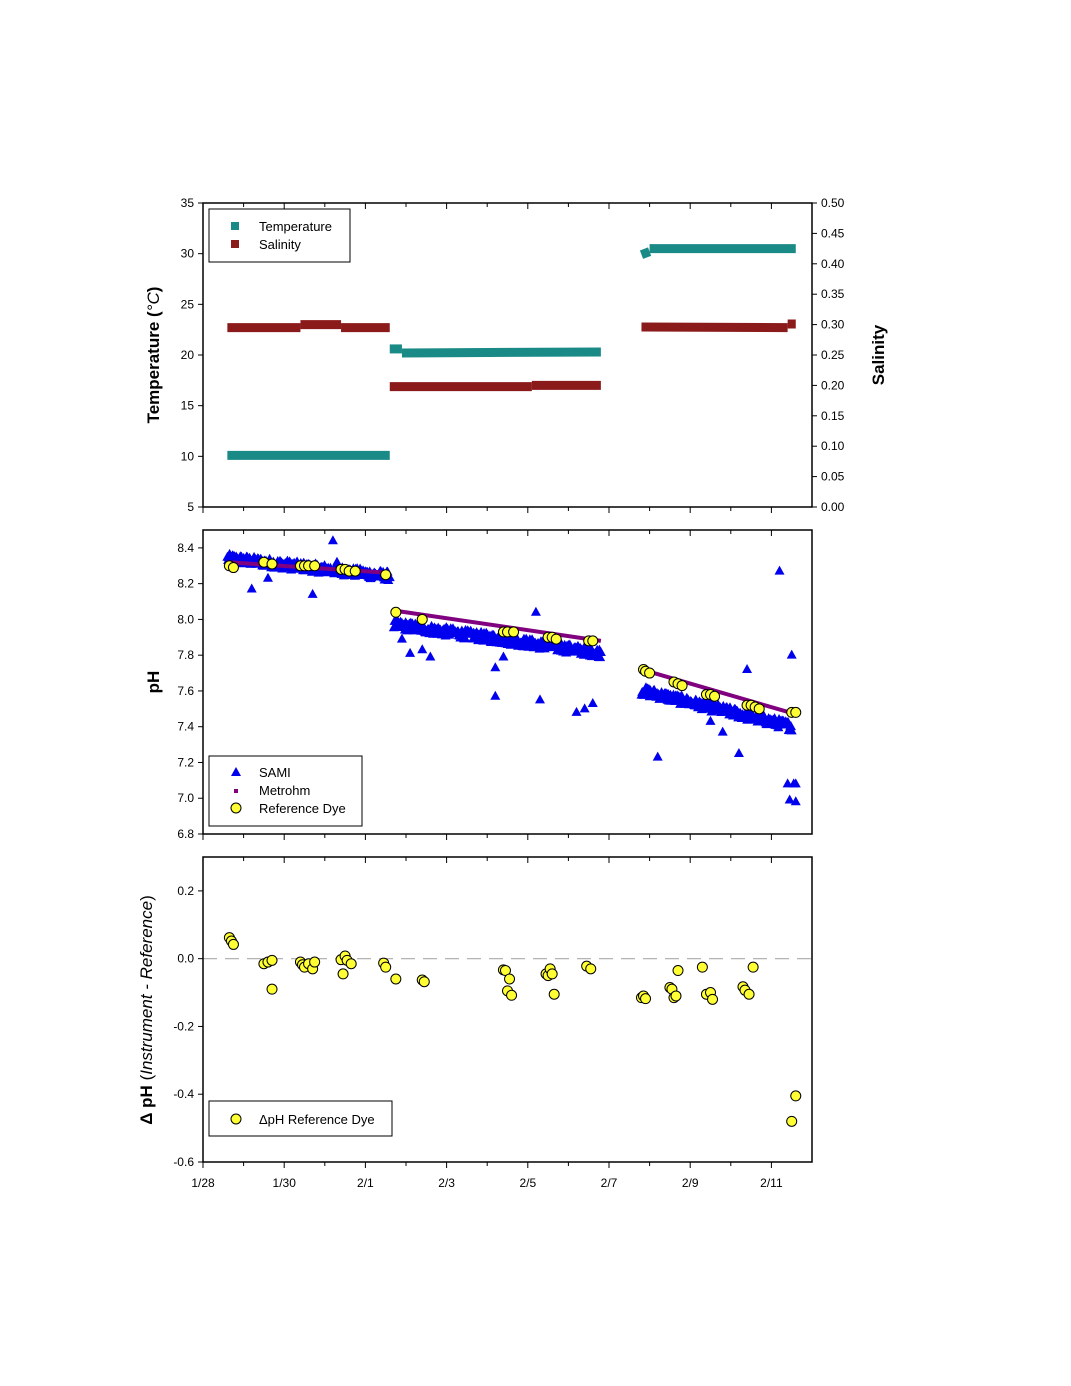 The image size is (1071, 1386). I want to click on ph-axis-tick-label: 8.2, so click(185, 584).